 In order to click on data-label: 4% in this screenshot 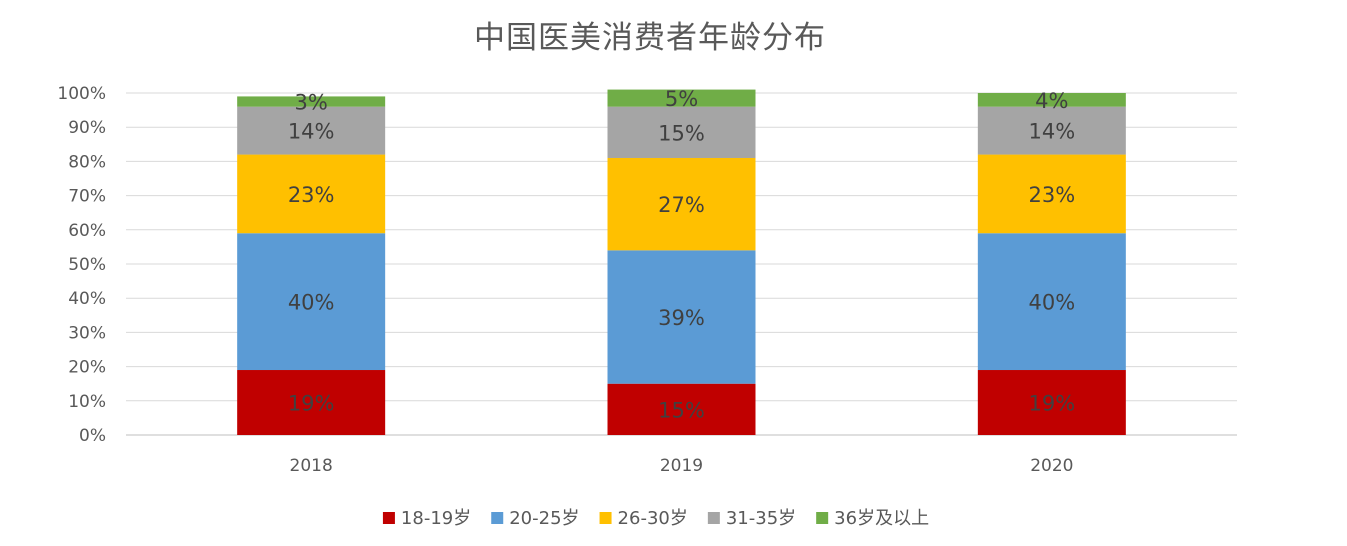, I will do `click(1051, 101)`.